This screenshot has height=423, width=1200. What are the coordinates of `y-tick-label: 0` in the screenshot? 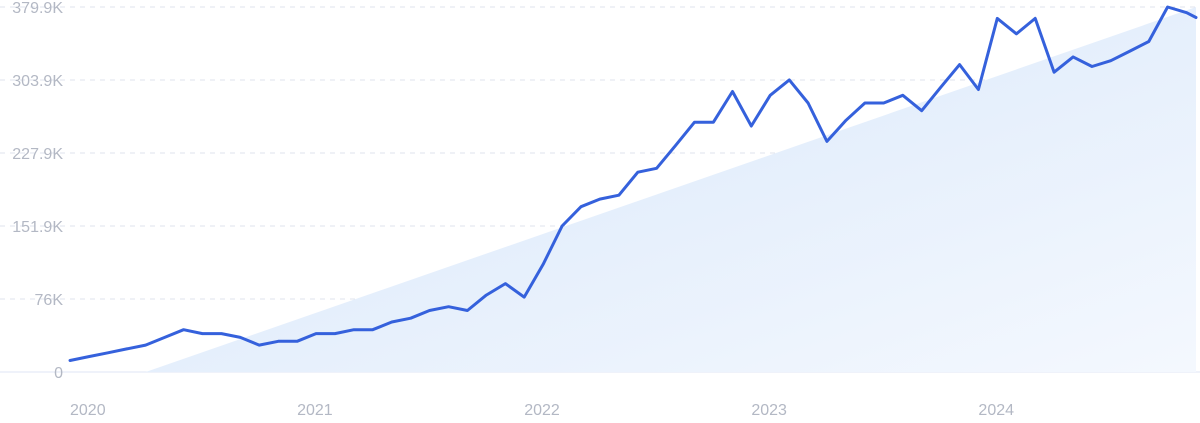 It's located at (58, 373).